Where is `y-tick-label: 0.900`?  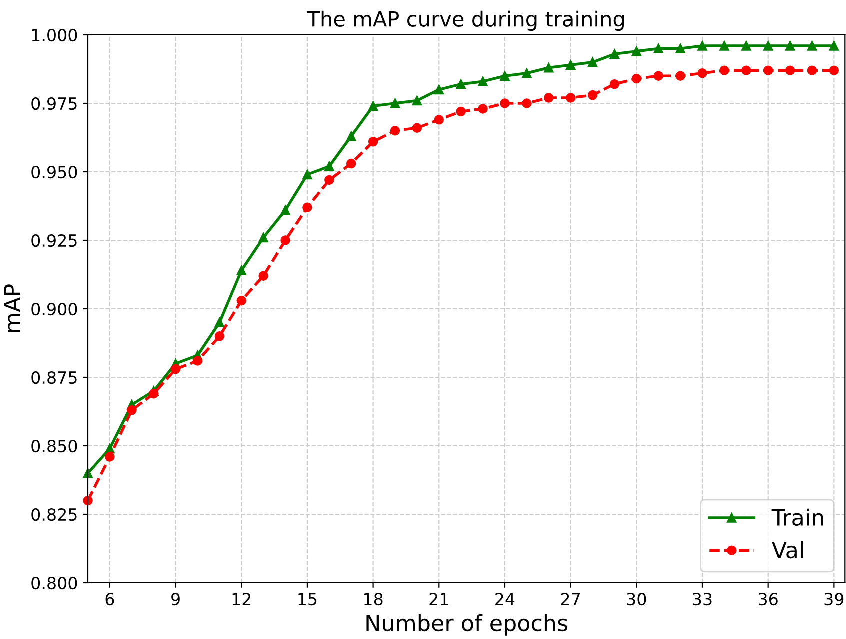 y-tick-label: 0.900 is located at coordinates (55, 309).